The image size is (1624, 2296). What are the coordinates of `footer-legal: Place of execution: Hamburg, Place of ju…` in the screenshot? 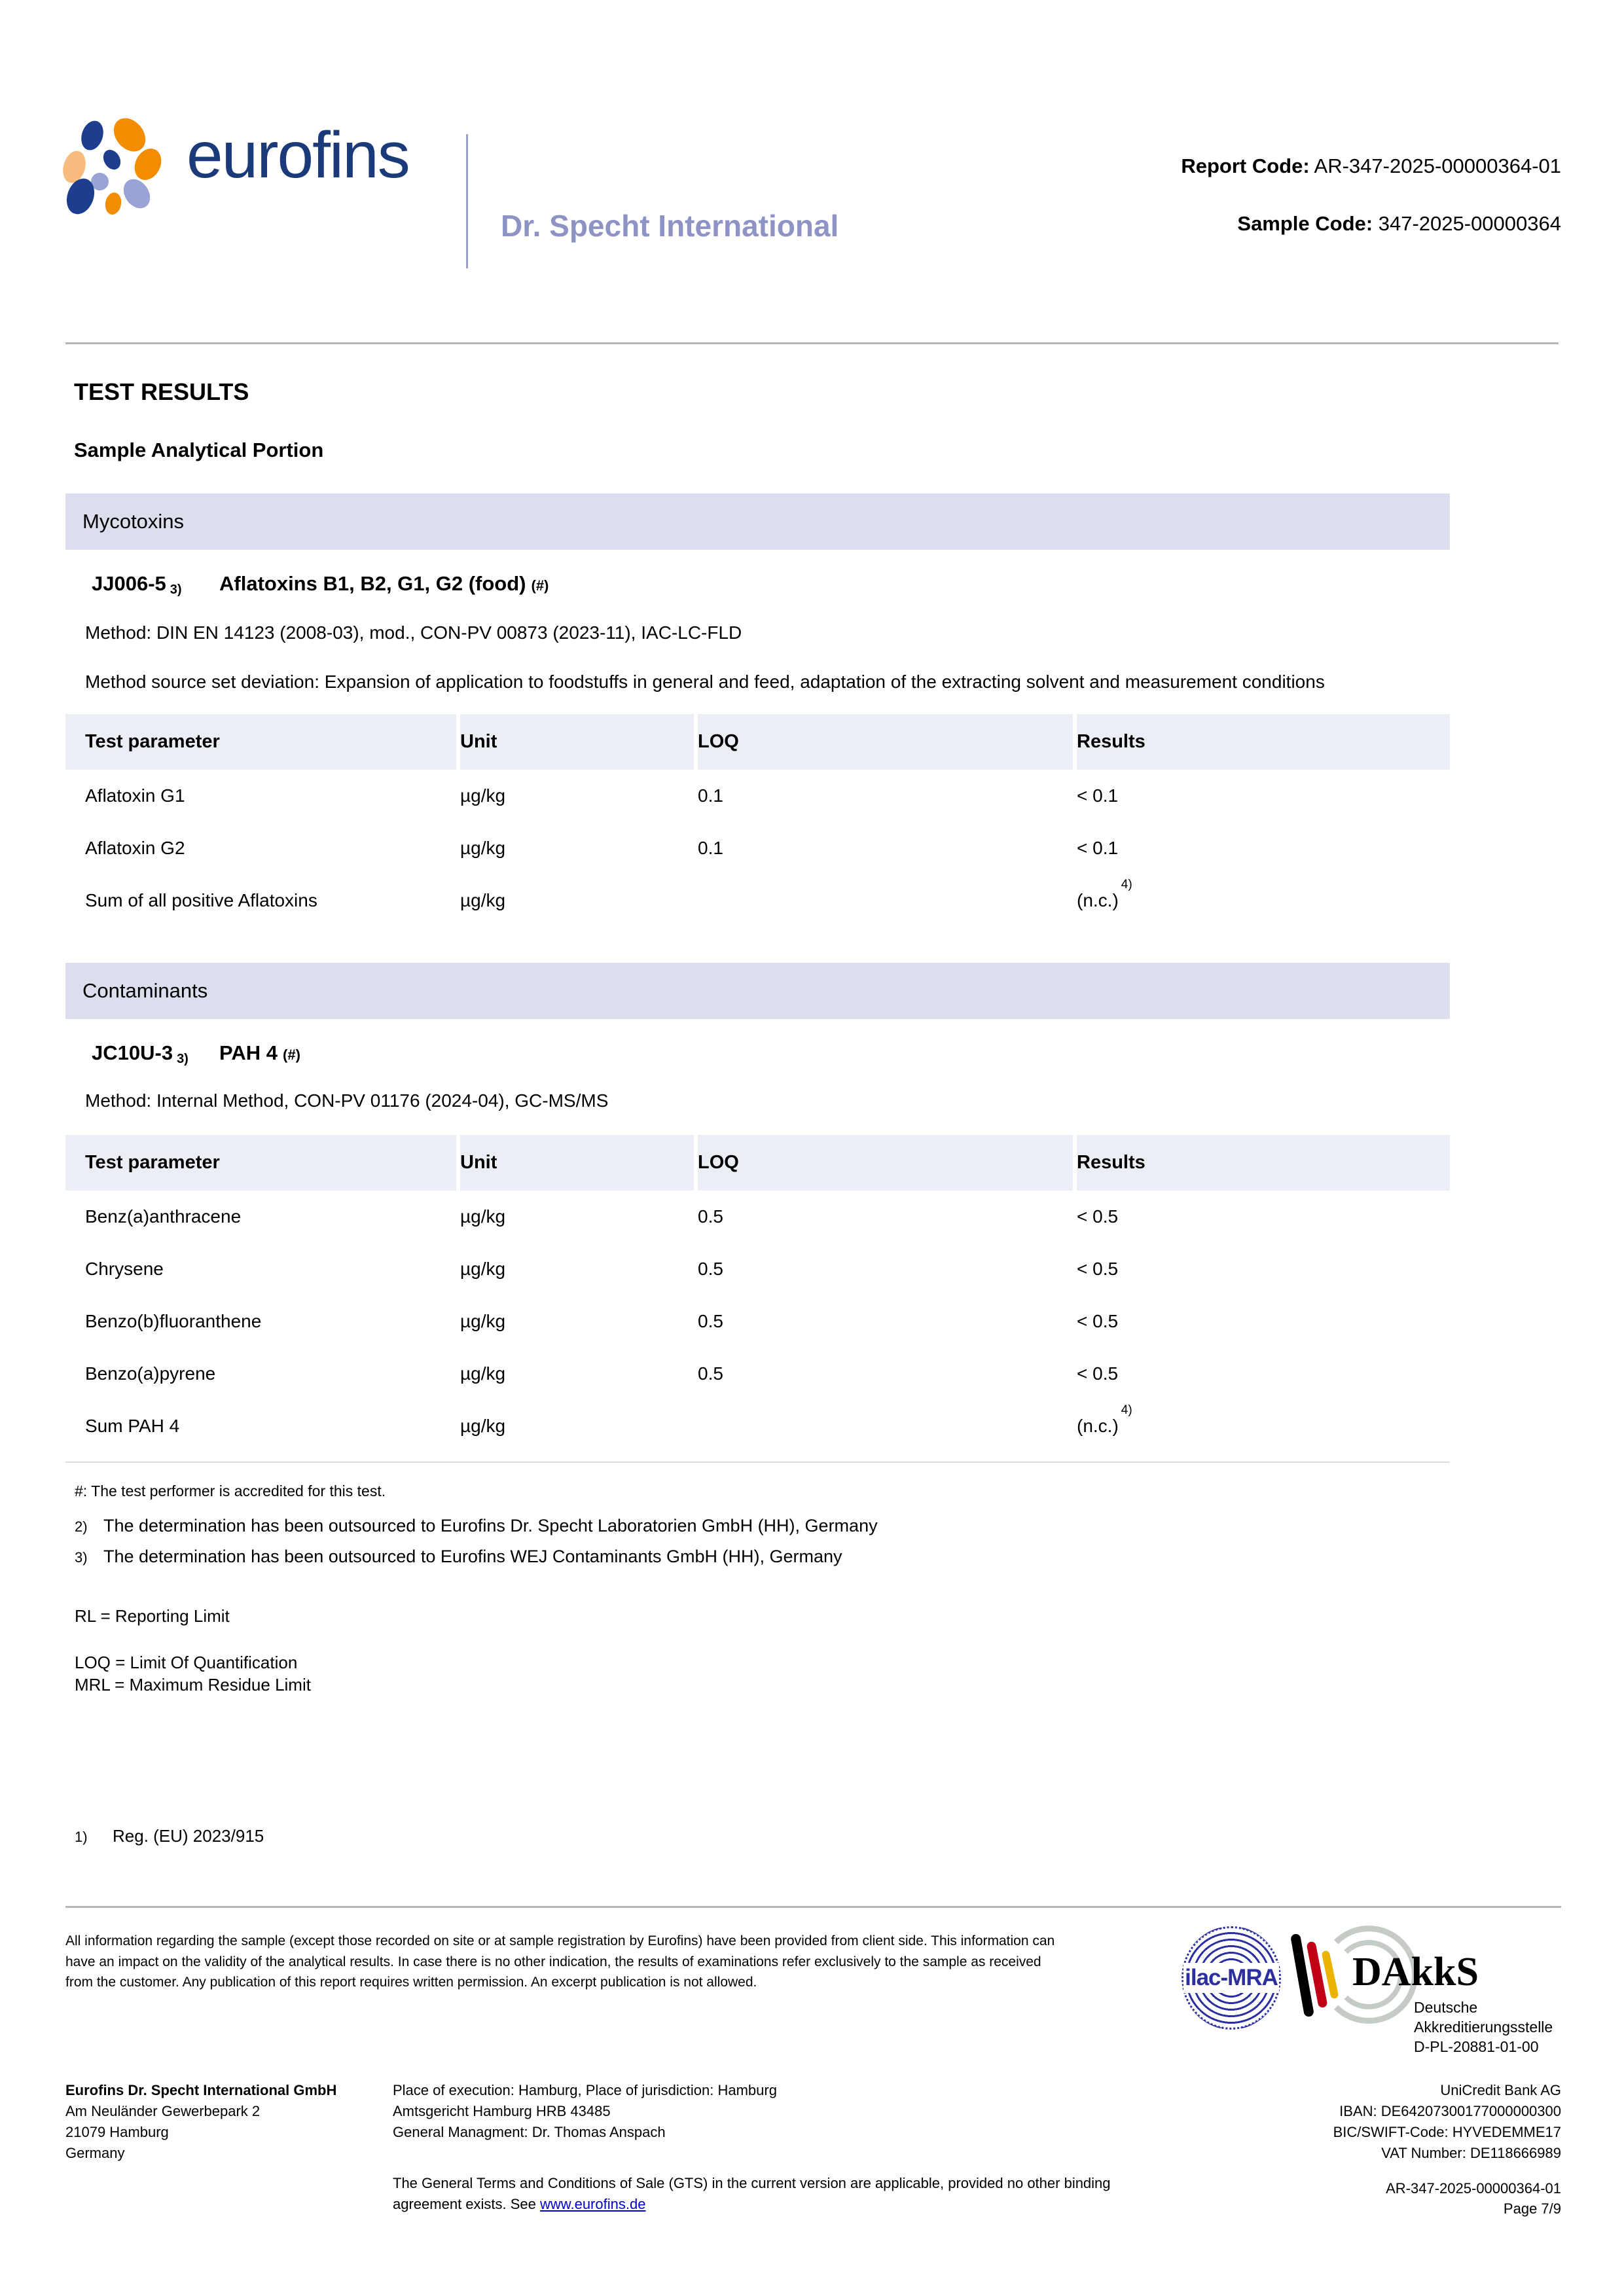 It's located at (782, 2149).